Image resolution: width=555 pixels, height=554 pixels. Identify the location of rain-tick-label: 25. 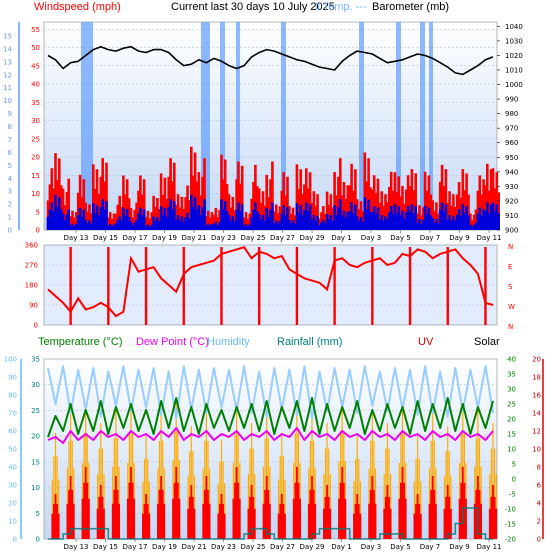
(35, 411).